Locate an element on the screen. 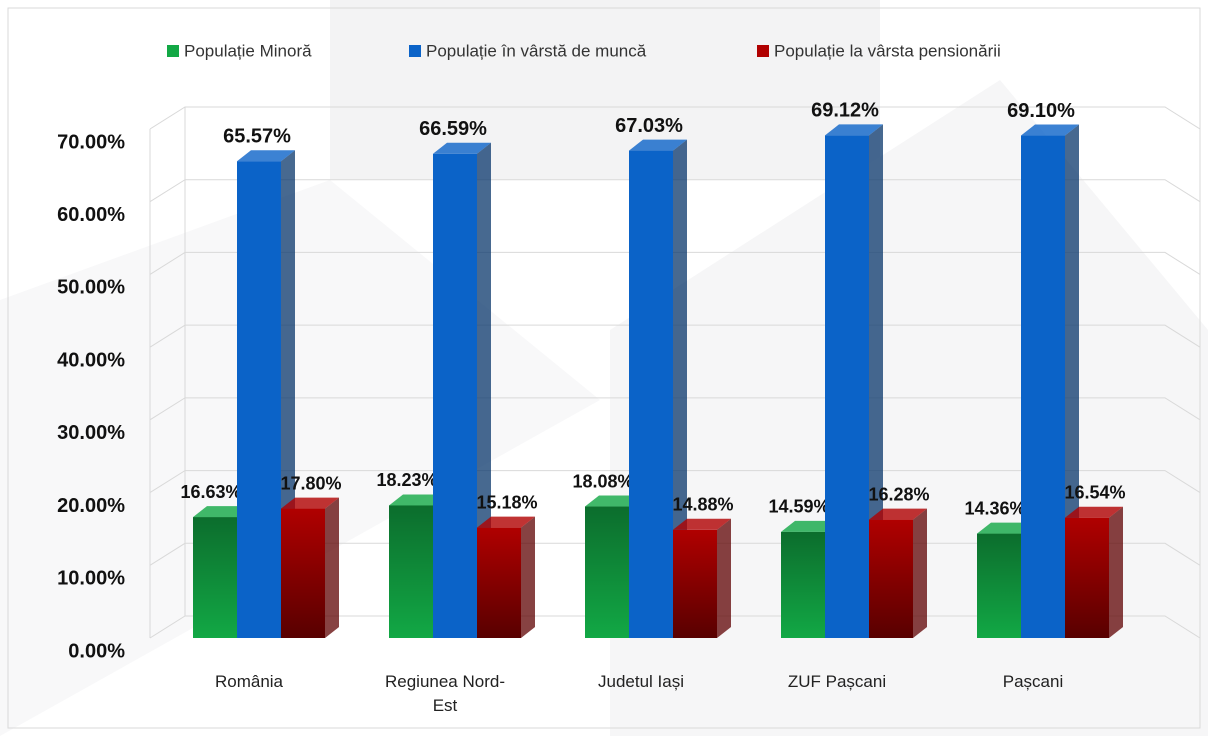 The height and width of the screenshot is (736, 1208). value-label: 69.12% is located at coordinates (845, 111).